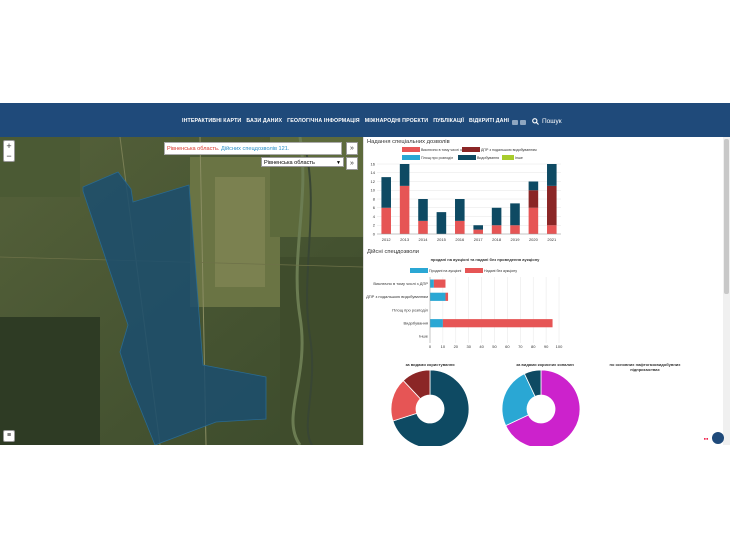 This screenshot has height=547, width=730. What do you see at coordinates (552, 121) in the screenshot?
I see `search-label: Пошук` at bounding box center [552, 121].